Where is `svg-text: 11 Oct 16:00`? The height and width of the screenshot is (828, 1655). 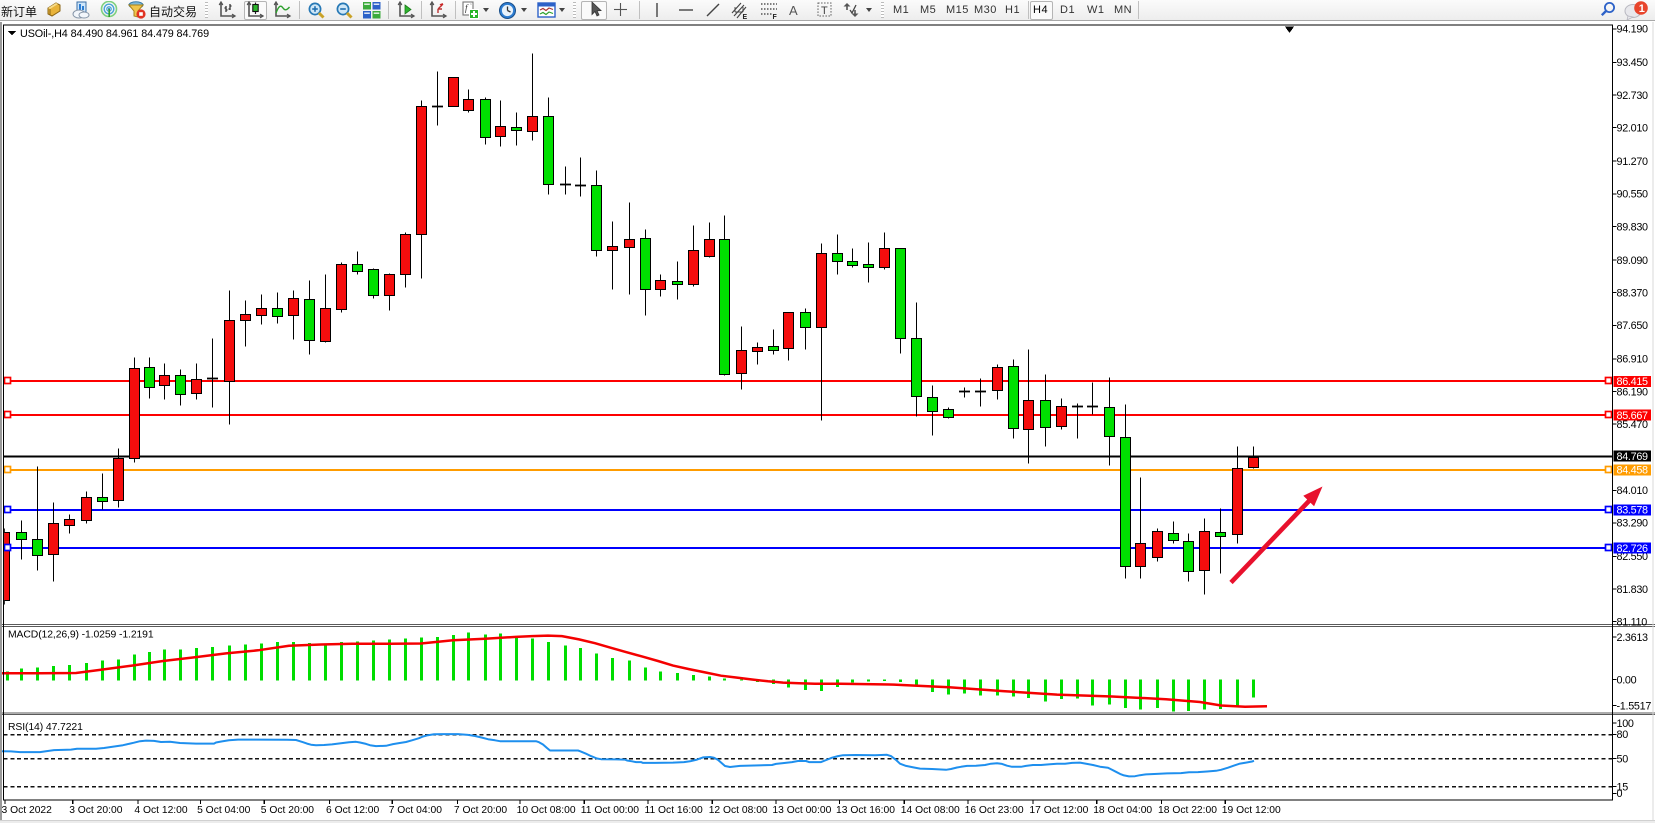 svg-text: 11 Oct 16:00 is located at coordinates (674, 810).